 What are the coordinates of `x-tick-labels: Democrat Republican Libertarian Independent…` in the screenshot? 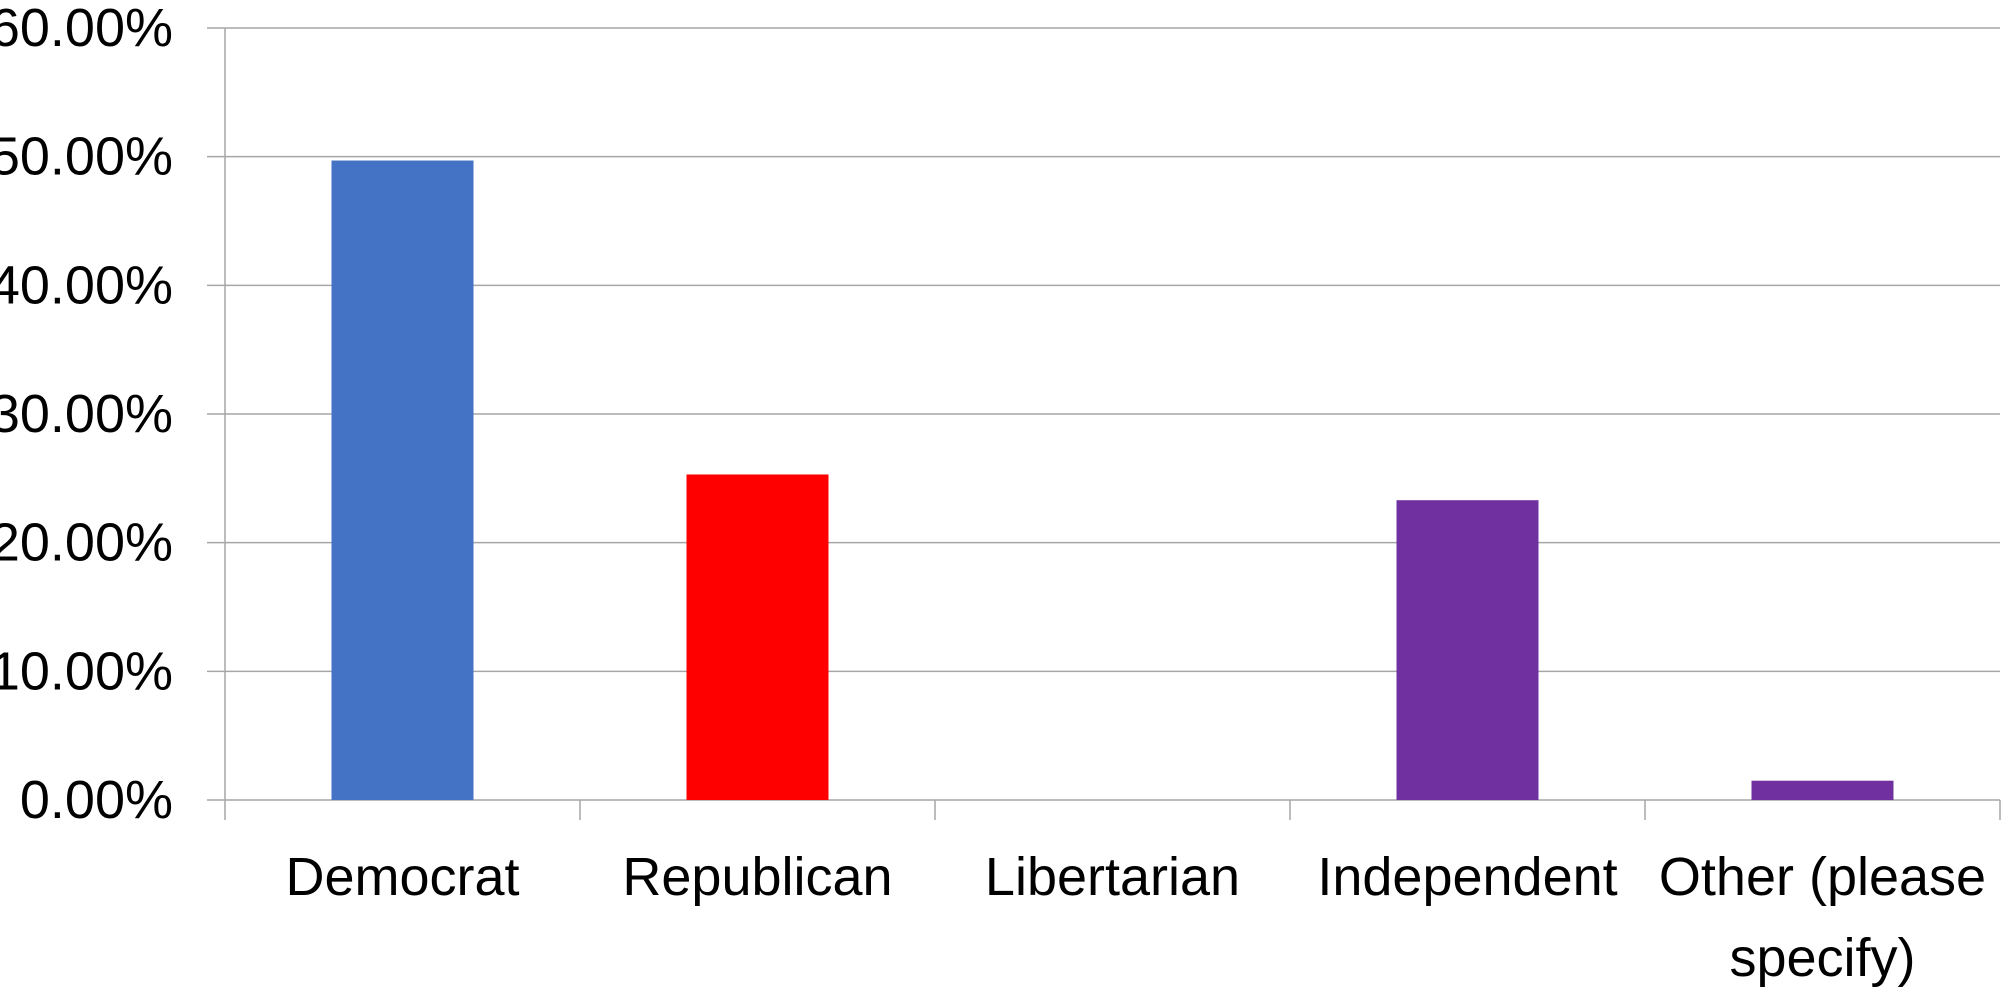 It's located at (1135, 917).